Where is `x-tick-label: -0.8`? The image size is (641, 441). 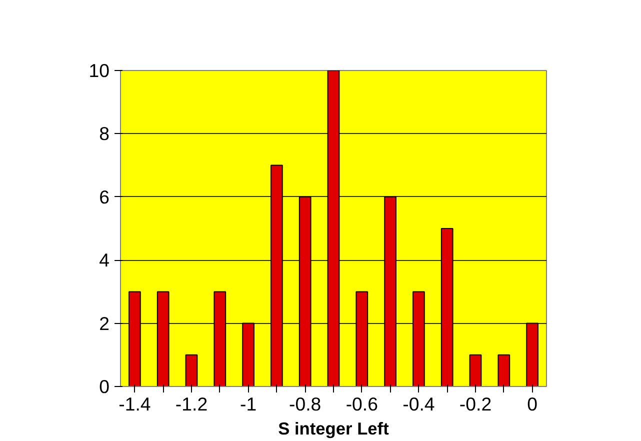
x-tick-label: -0.8 is located at coordinates (305, 404).